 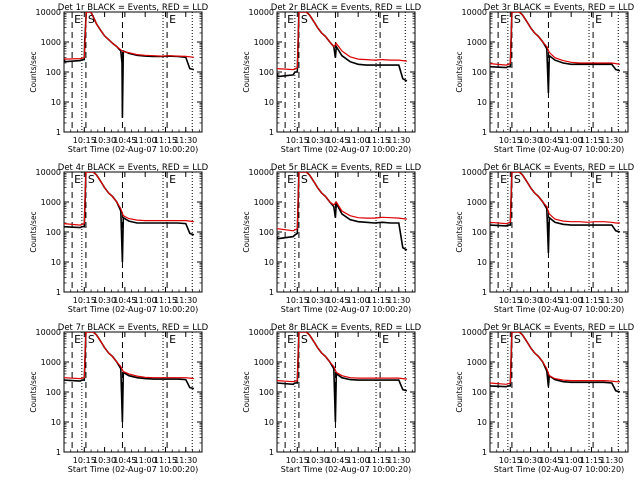 I want to click on panel-title: Det 2r BLACK = Events, RED = LLD, so click(x=346, y=8).